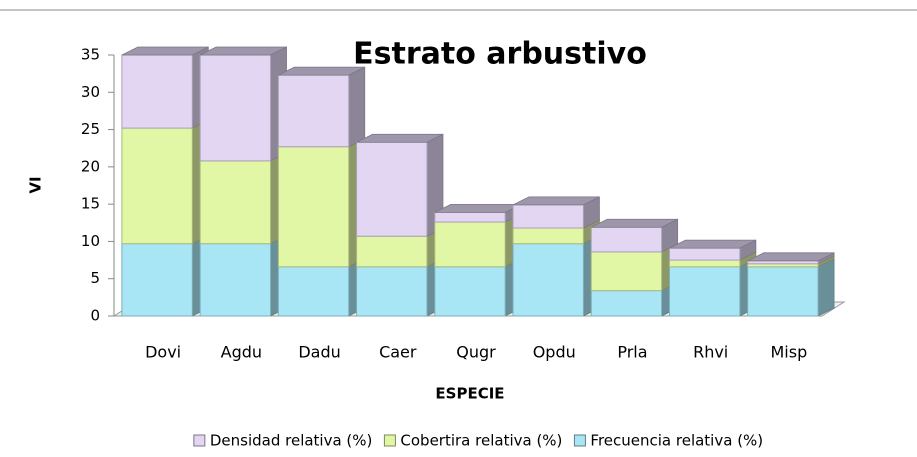 The image size is (917, 457). I want to click on y-tick-label: 10, so click(90, 241).